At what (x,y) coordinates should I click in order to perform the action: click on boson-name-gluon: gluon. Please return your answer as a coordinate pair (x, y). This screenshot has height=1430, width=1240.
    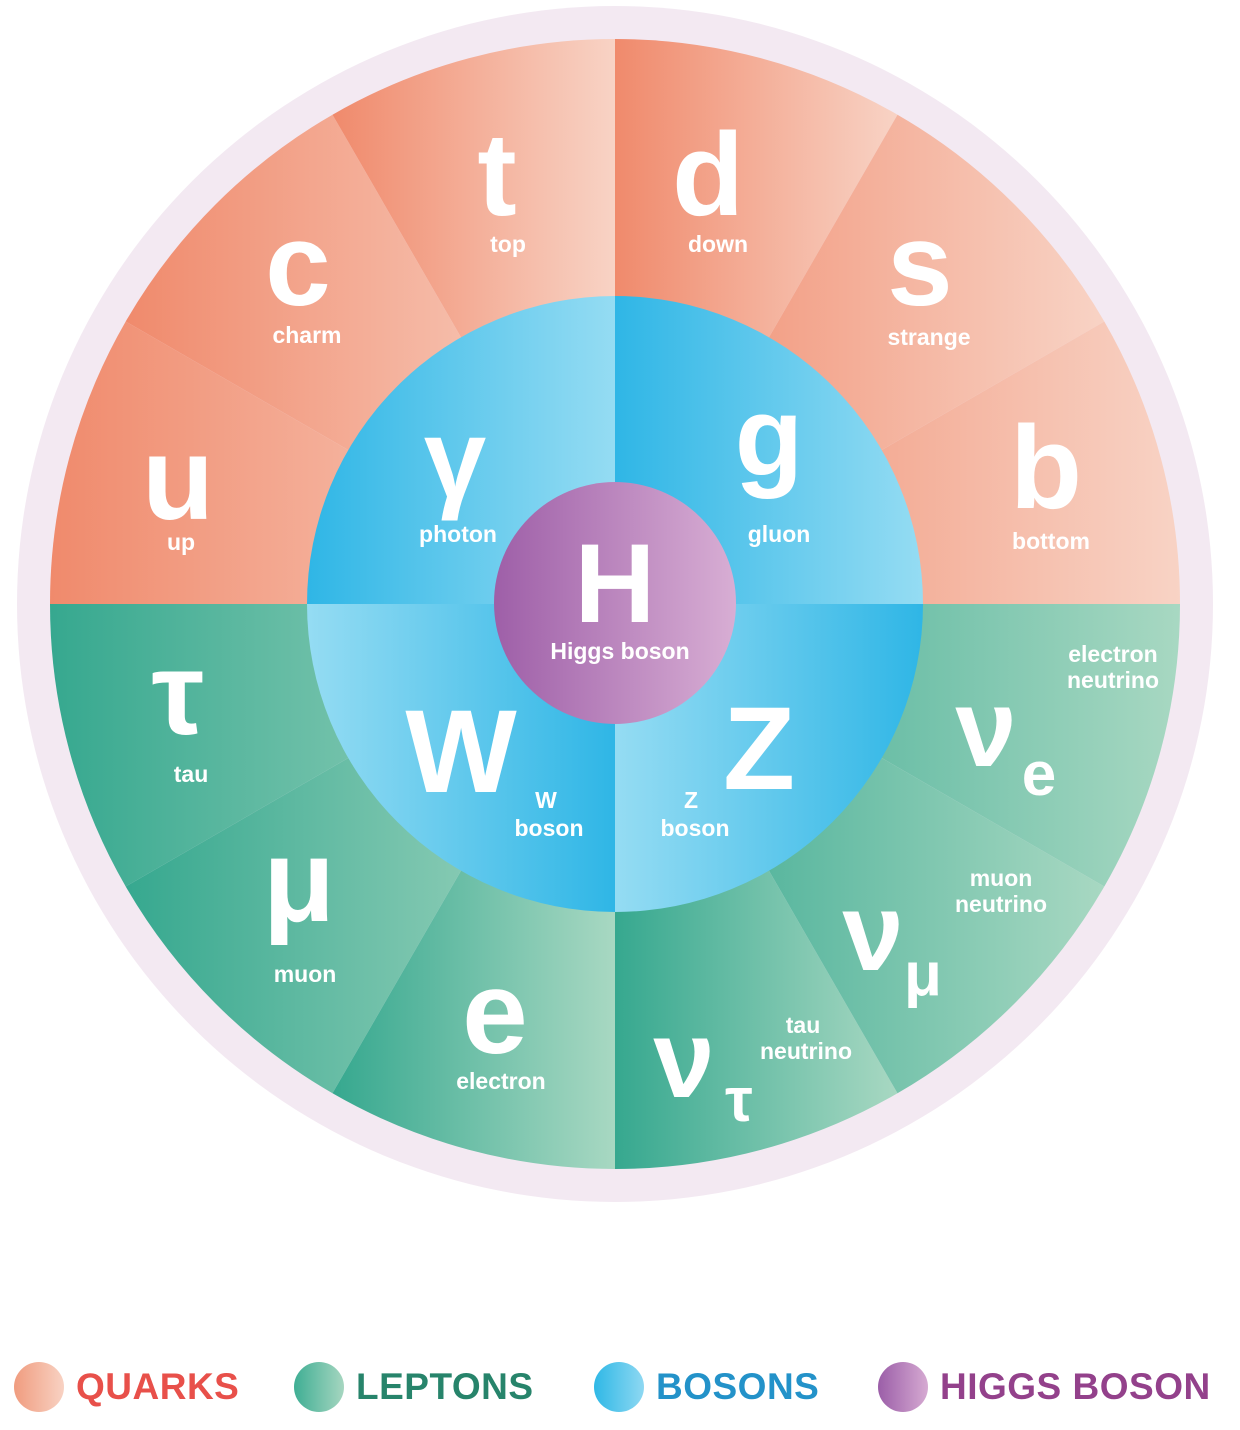
    Looking at the image, I should click on (779, 534).